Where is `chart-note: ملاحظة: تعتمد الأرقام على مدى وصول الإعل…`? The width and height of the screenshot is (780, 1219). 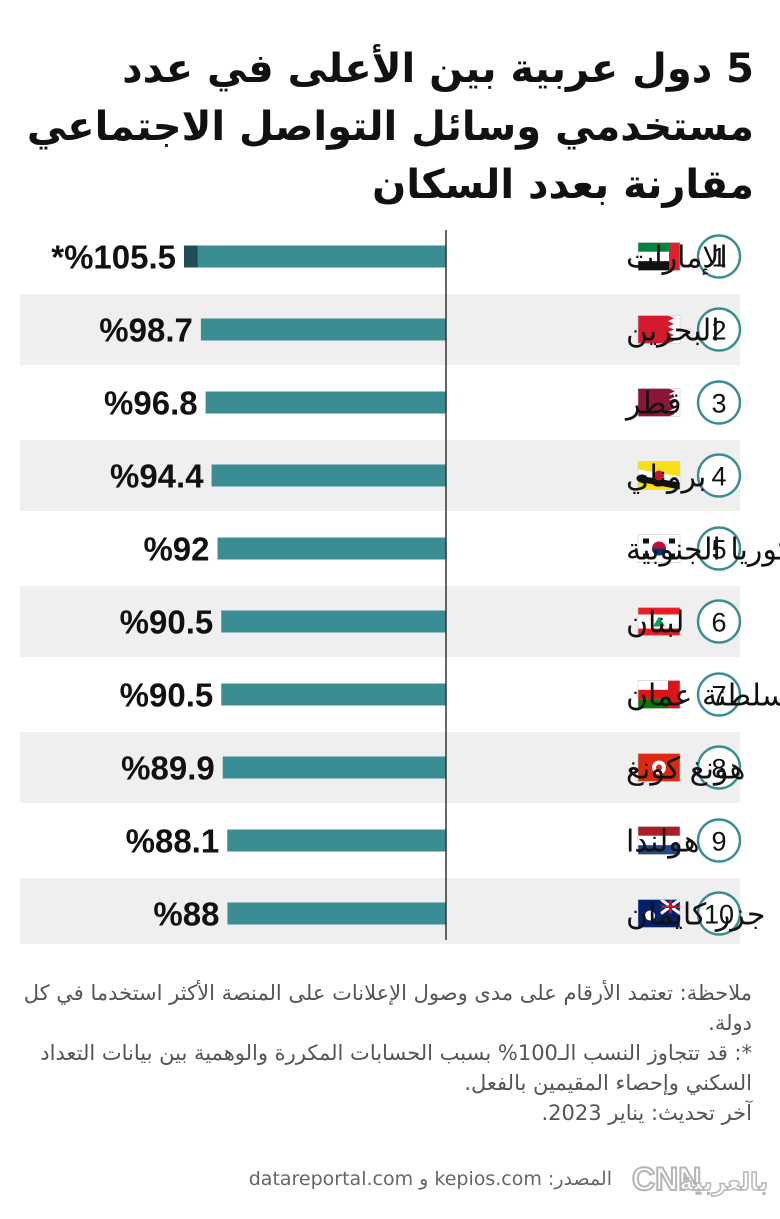 chart-note: ملاحظة: تعتمد الأرقام على مدى وصول الإعل… is located at coordinates (382, 1053).